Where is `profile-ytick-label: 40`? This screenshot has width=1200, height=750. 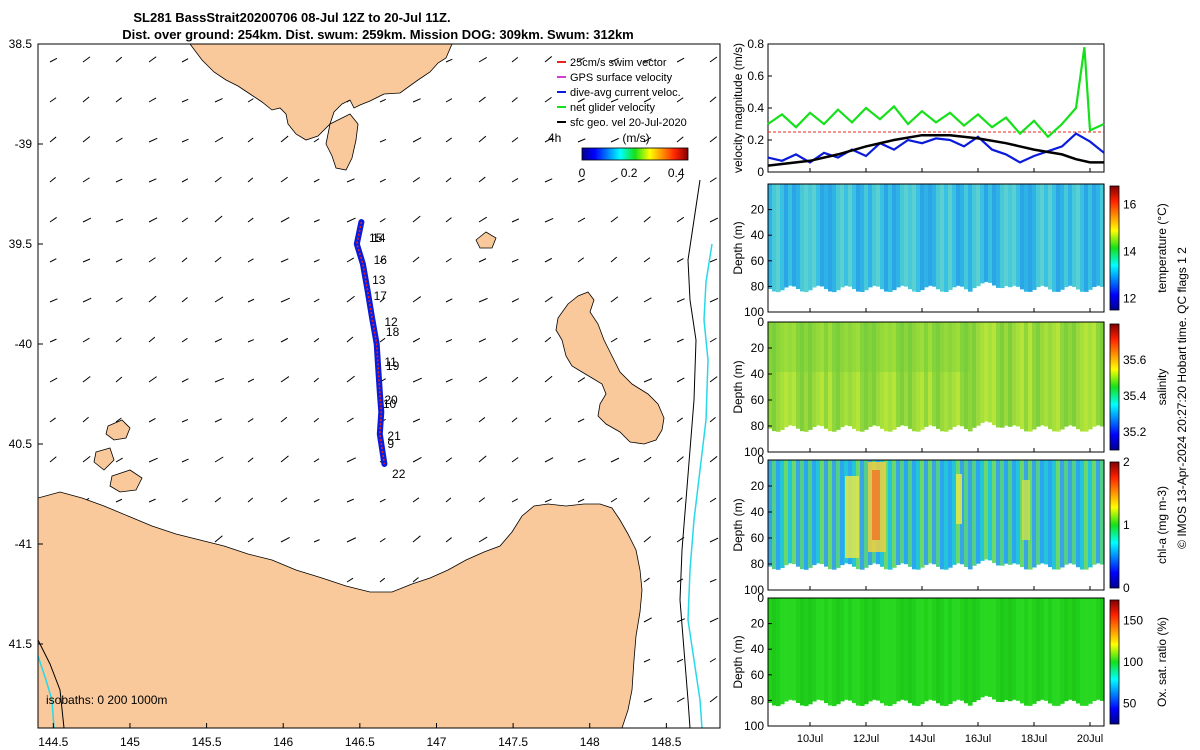
profile-ytick-label: 40 is located at coordinates (758, 512).